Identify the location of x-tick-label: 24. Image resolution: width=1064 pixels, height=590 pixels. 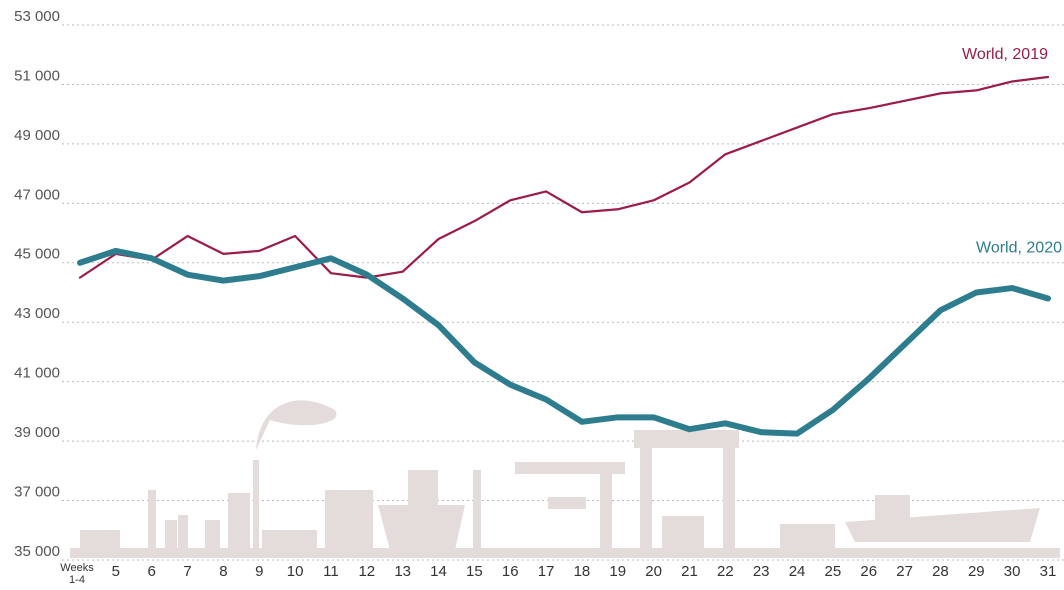
(797, 571).